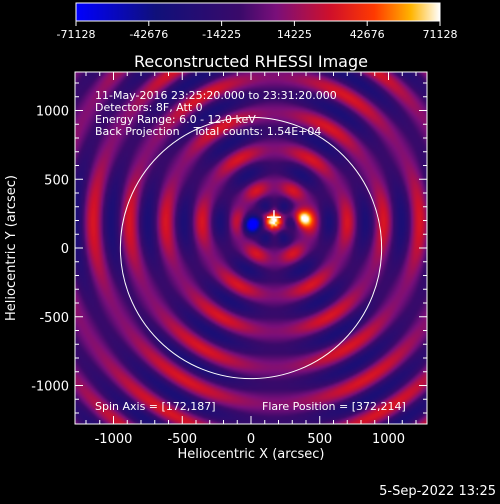  I want to click on y-tick-label: 500, so click(56, 180).